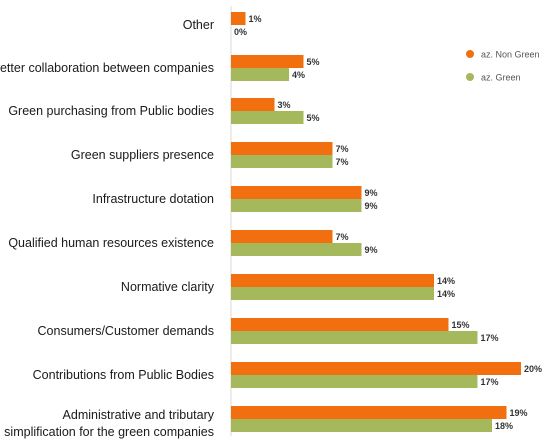 The height and width of the screenshot is (446, 550). Describe the element at coordinates (260, 74) in the screenshot. I see `green-bar-better-collaboration-between-companies` at that location.